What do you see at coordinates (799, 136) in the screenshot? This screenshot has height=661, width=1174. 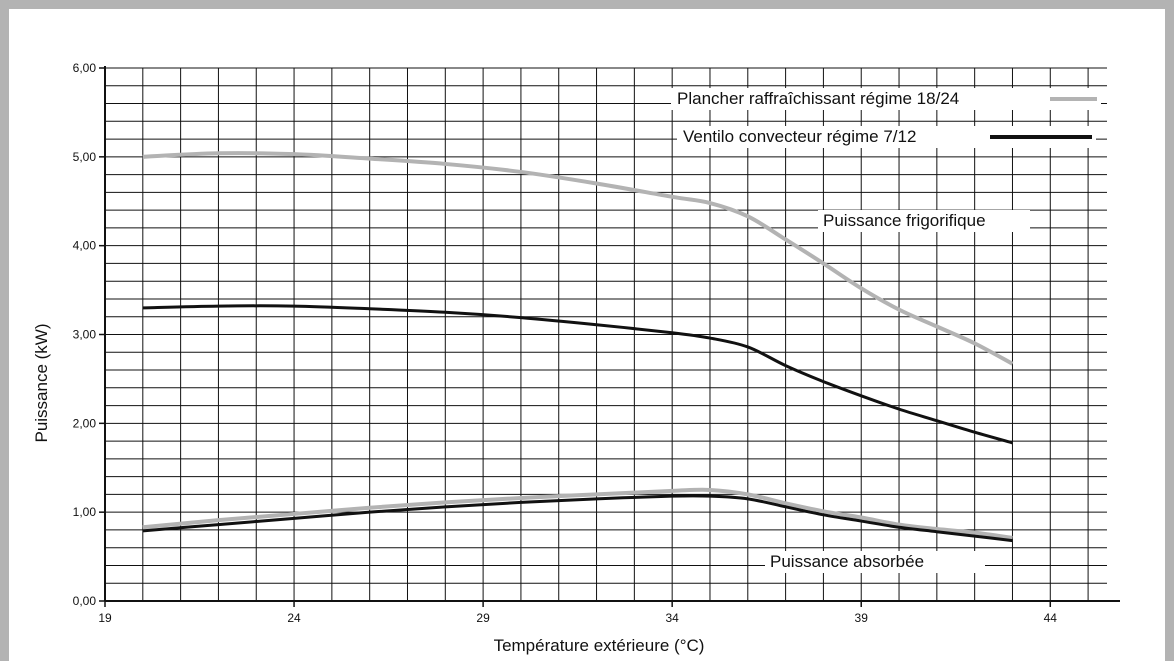 I see `legend-label: Ventilo convecteur régime 7/12` at bounding box center [799, 136].